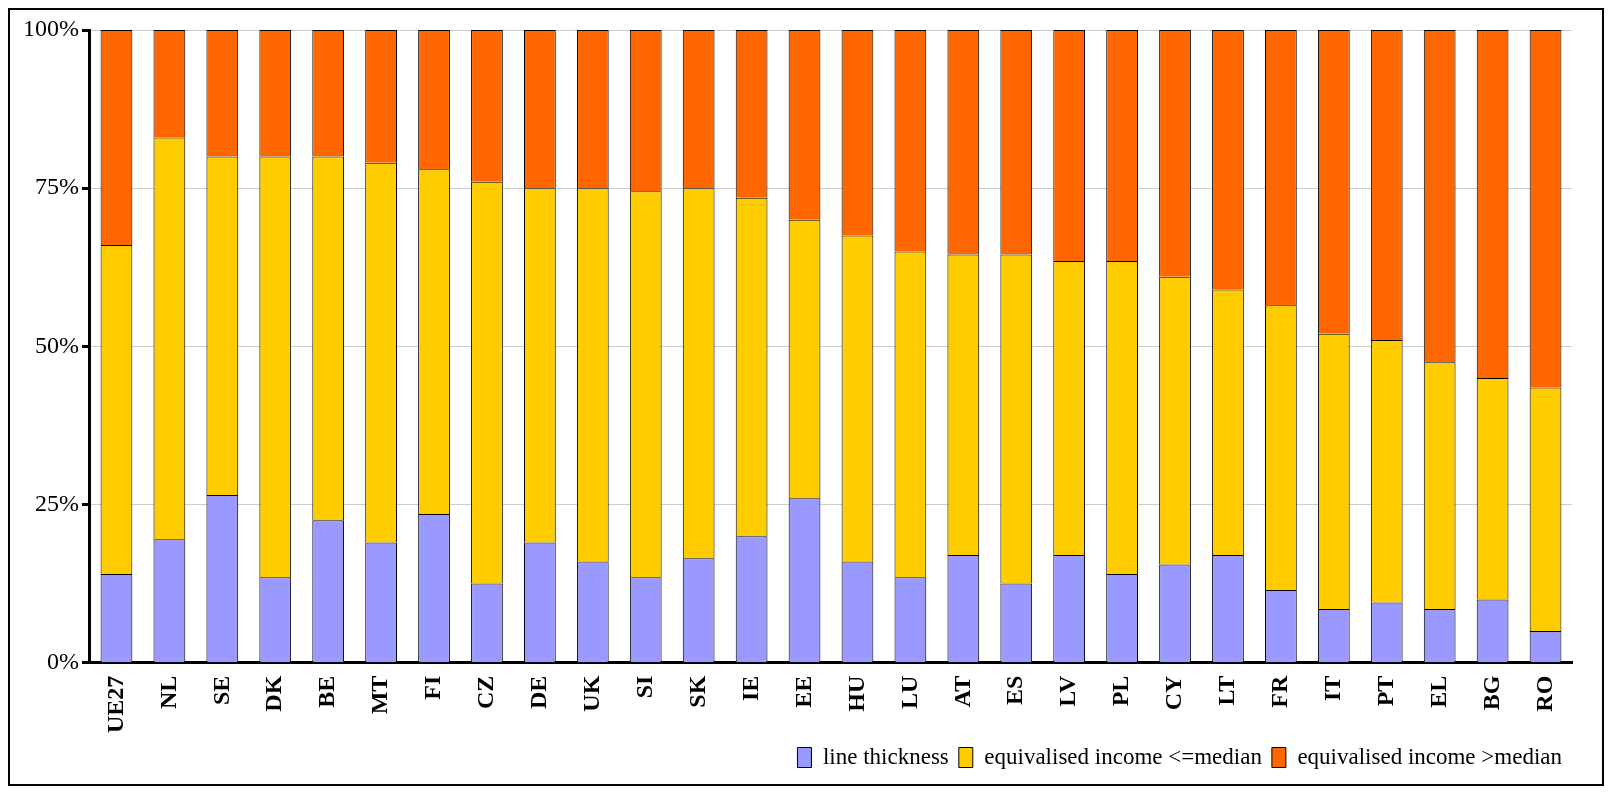  Describe the element at coordinates (167, 692) in the screenshot. I see `x-tick-label: NL` at that location.